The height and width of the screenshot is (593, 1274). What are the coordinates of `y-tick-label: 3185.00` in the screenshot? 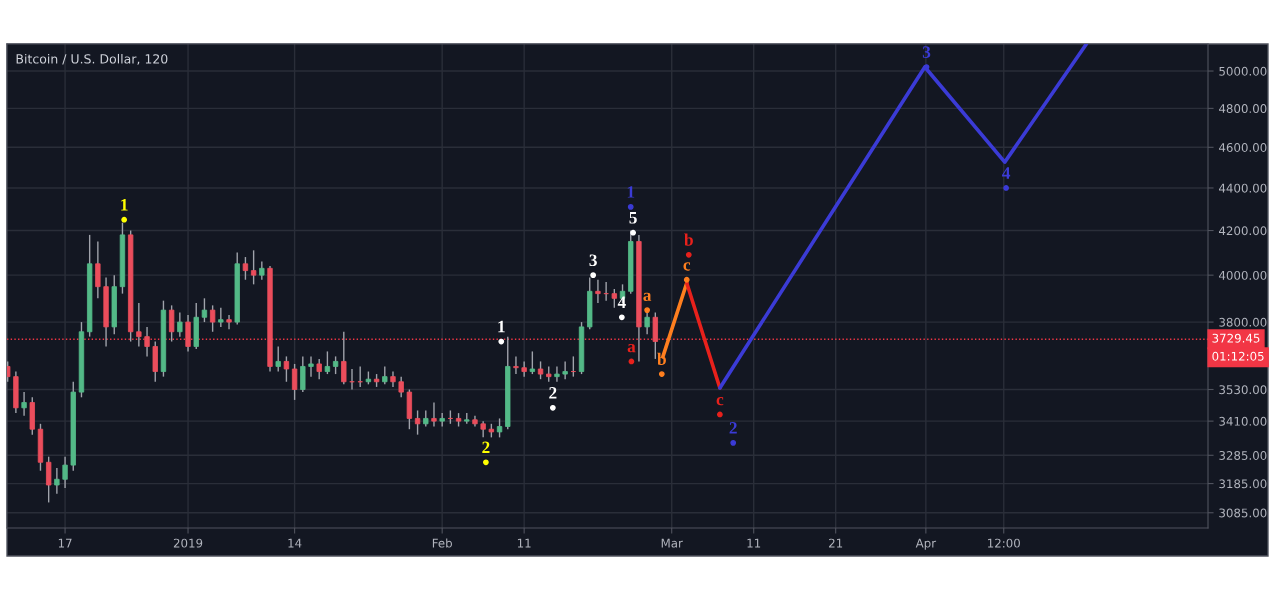 It's located at (1243, 484).